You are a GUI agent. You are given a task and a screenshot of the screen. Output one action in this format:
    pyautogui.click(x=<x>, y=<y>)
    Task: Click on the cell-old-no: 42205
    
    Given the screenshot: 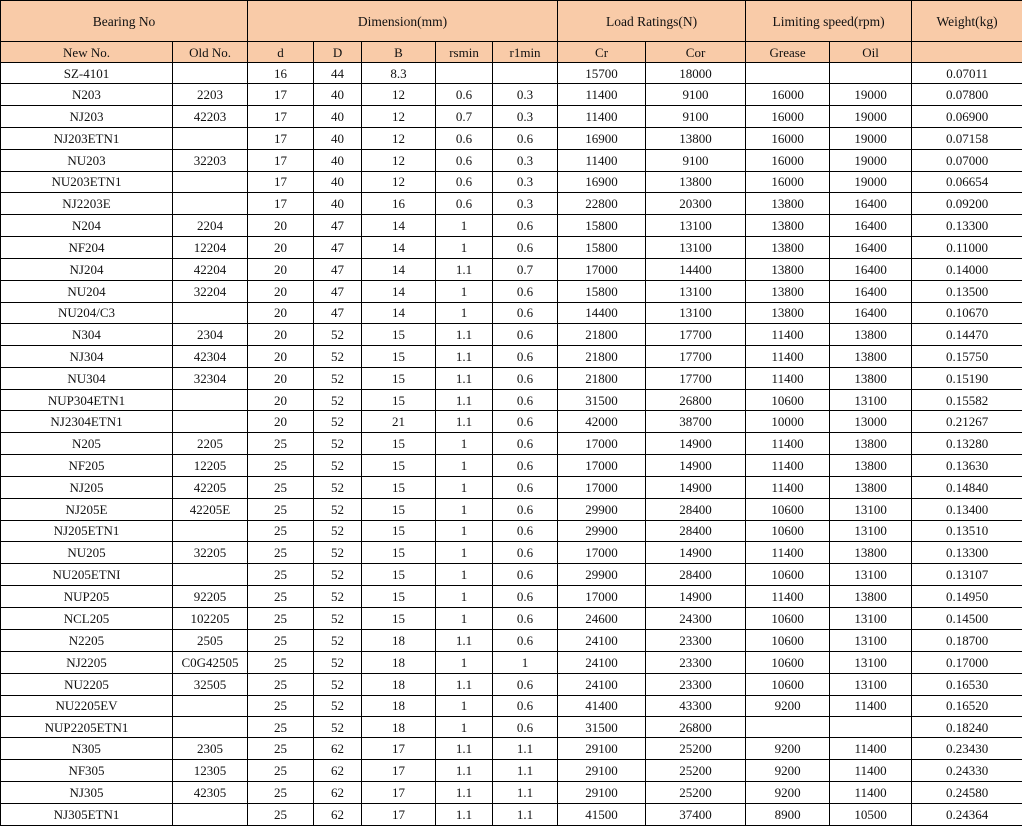 What is the action you would take?
    pyautogui.click(x=210, y=487)
    